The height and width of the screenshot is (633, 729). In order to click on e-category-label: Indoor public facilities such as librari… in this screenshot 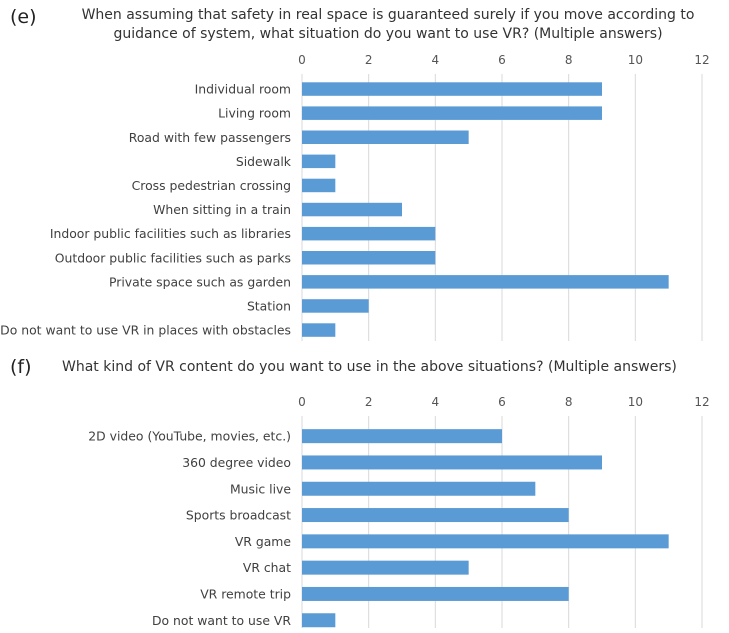, I will do `click(170, 233)`.